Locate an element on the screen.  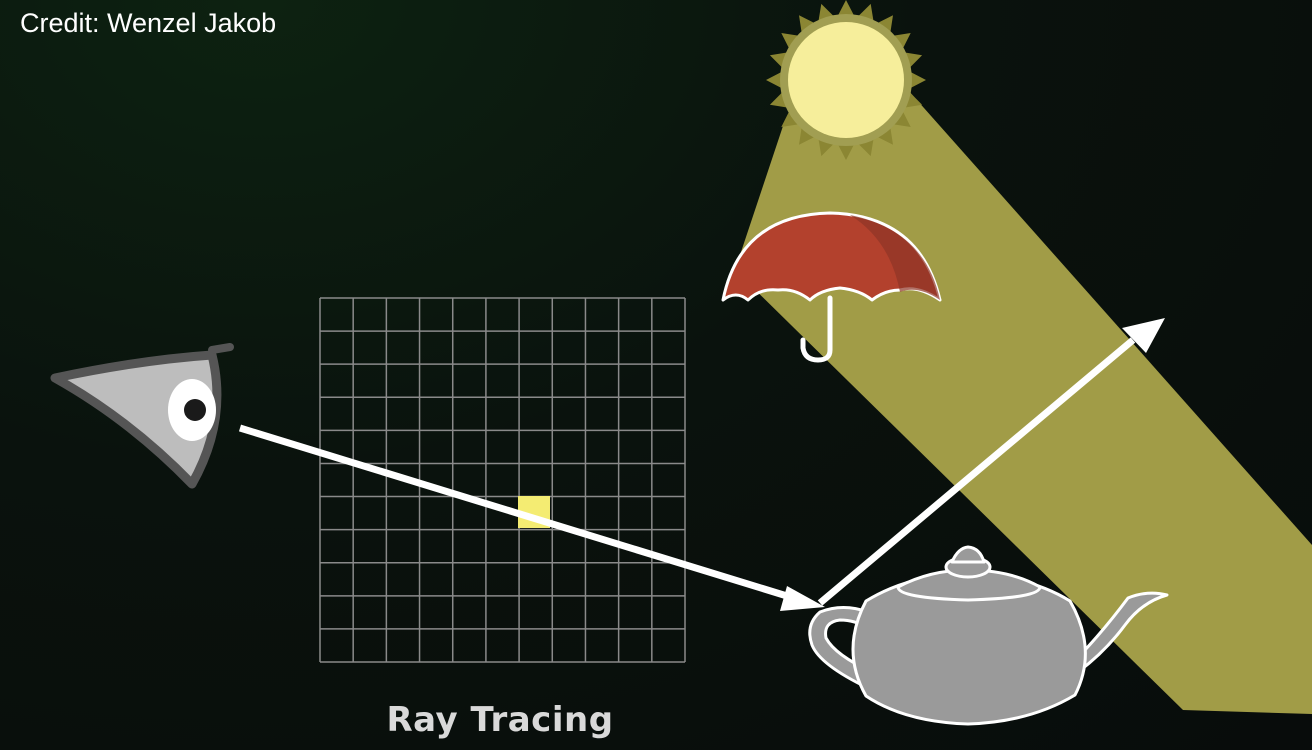
primary-ray is located at coordinates (531, 517).